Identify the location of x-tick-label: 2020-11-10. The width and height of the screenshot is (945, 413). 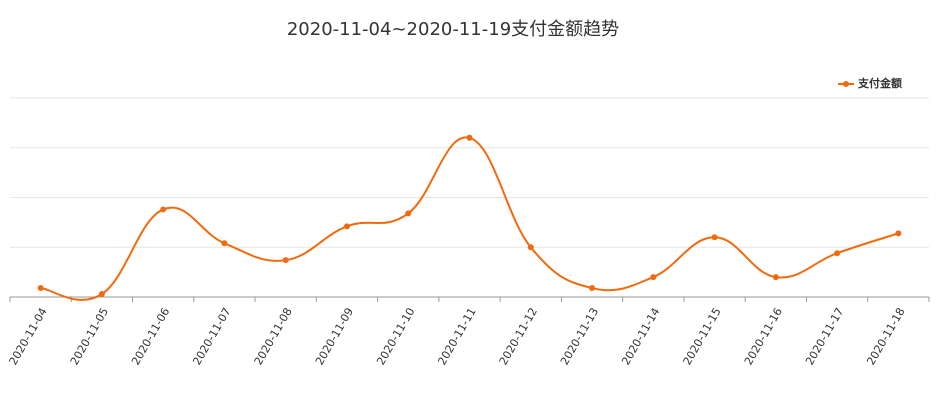
(395, 337).